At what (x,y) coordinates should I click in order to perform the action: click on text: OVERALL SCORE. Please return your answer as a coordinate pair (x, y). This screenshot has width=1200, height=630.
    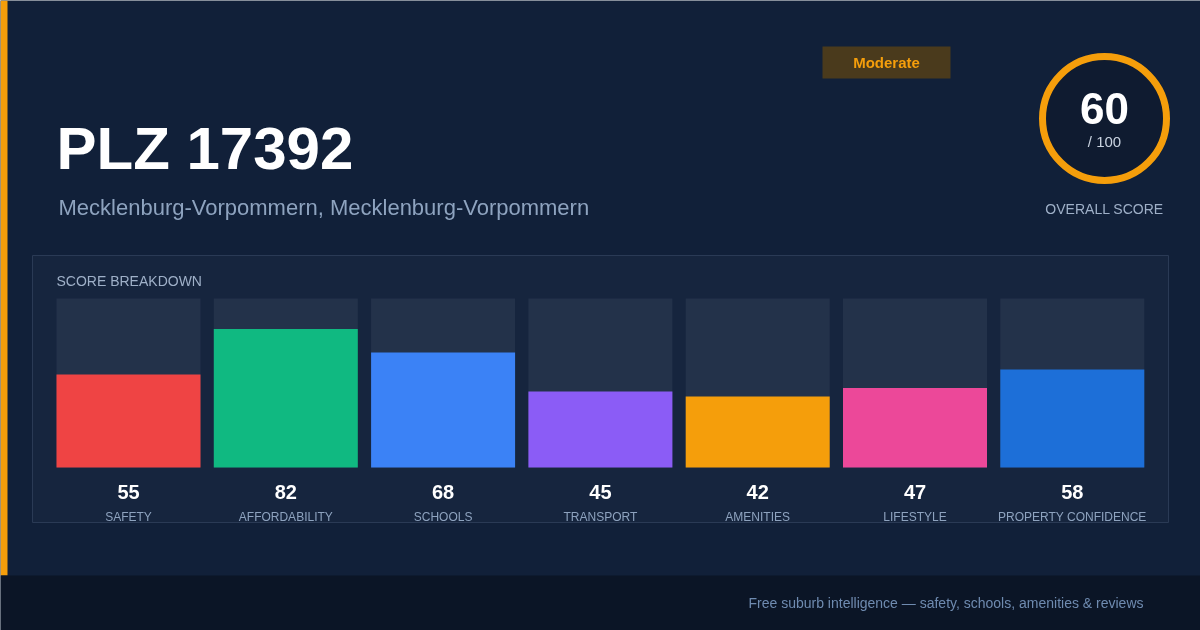
    Looking at the image, I should click on (1104, 208).